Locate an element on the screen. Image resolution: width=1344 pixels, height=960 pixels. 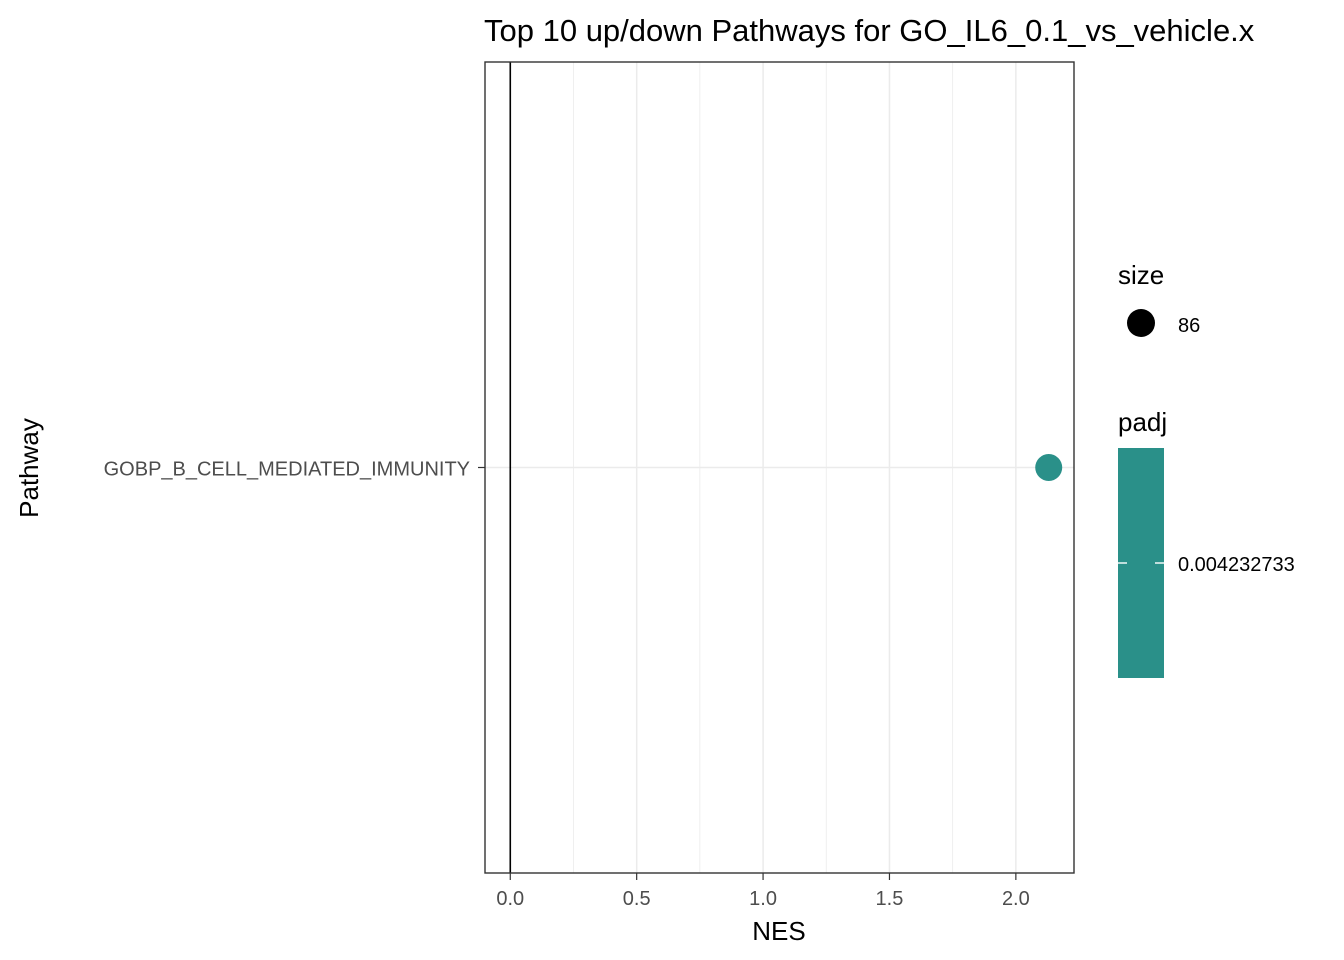
y-axis-ticks: GOBP_B_CELL_MEDIATED_IMMUNITY is located at coordinates (294, 470).